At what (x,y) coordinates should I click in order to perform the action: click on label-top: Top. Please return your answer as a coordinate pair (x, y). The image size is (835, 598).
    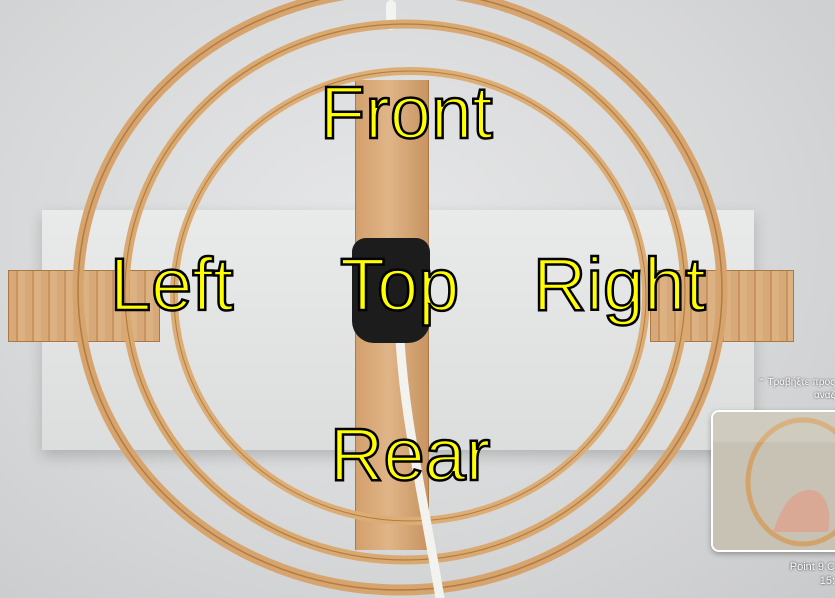
    Looking at the image, I should click on (400, 284).